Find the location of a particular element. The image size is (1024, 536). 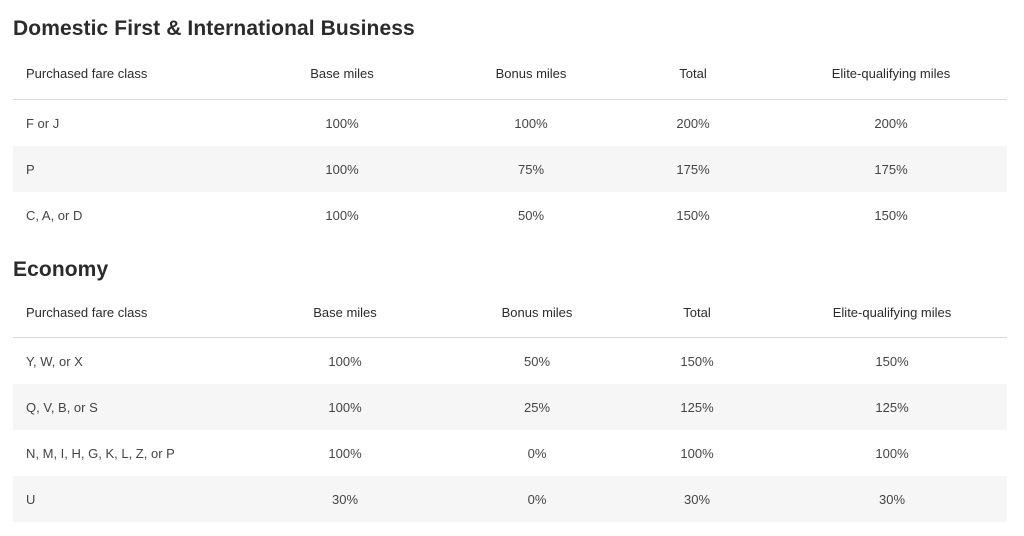

table-row: Q, V, B, or S 100% 25% 125% 125% is located at coordinates (510, 407).